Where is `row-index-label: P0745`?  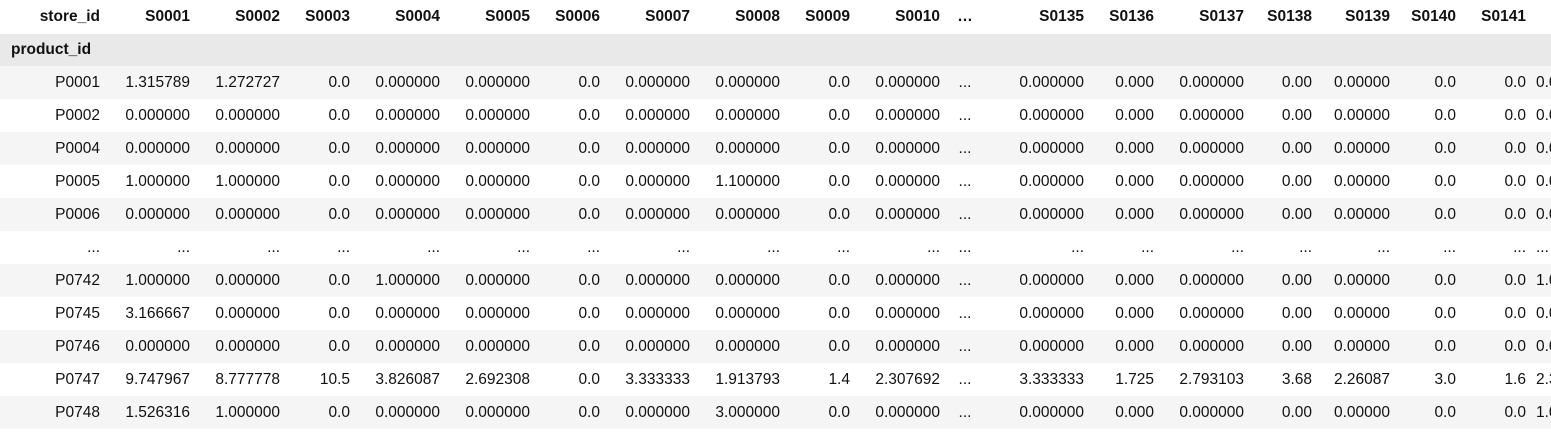
row-index-label: P0745 is located at coordinates (53, 313).